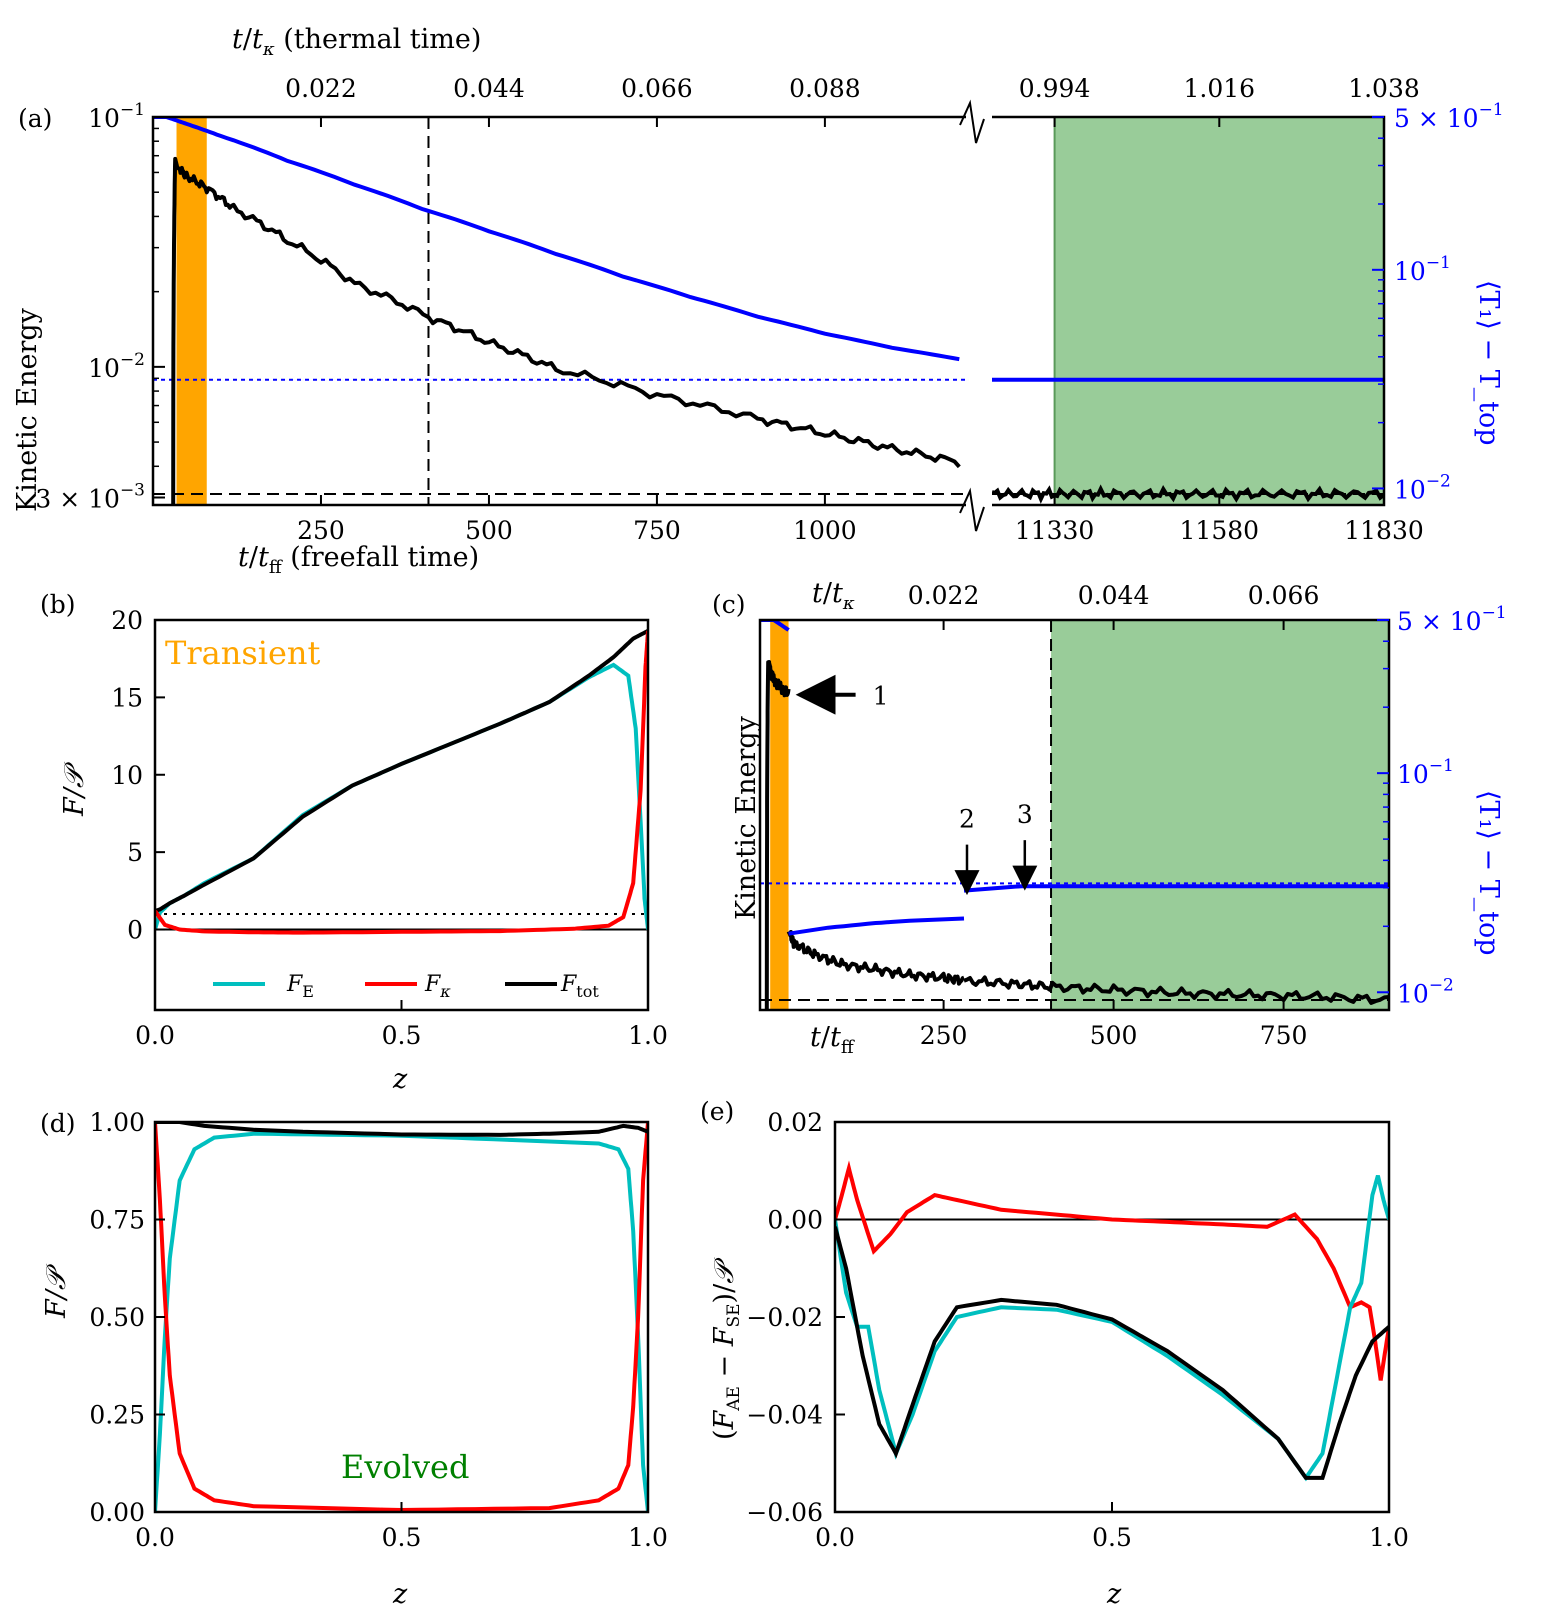 The width and height of the screenshot is (1547, 1619). What do you see at coordinates (972, 121) in the screenshot?
I see `axis-break-top` at bounding box center [972, 121].